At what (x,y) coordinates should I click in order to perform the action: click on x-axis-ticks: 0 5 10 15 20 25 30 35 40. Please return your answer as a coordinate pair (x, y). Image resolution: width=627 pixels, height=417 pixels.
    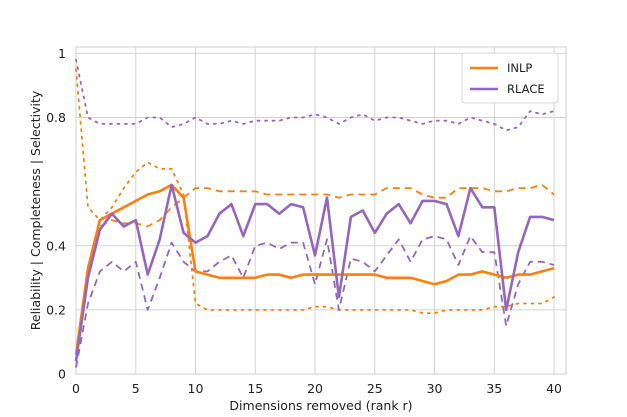
    Looking at the image, I should click on (317, 388).